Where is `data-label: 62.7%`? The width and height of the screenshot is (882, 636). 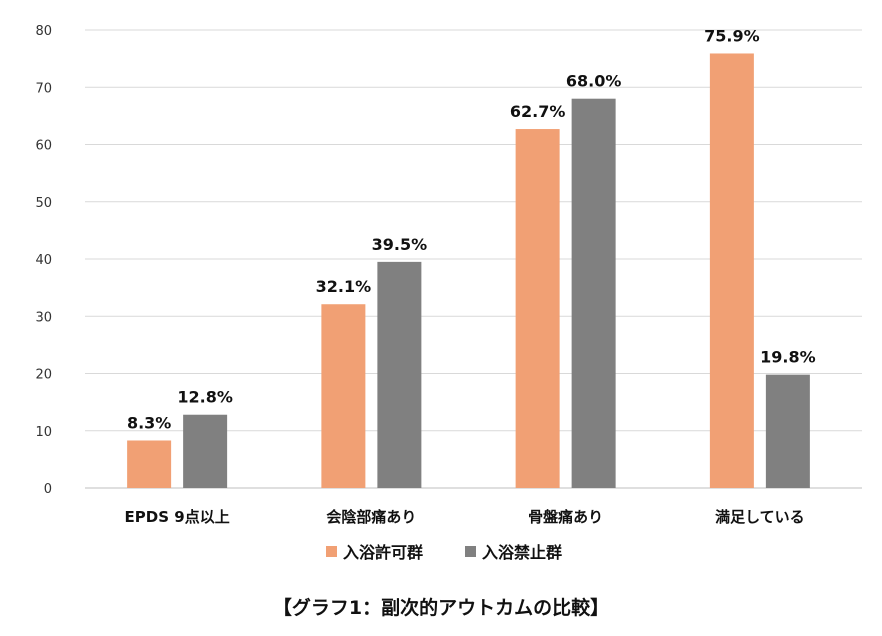 data-label: 62.7% is located at coordinates (538, 111).